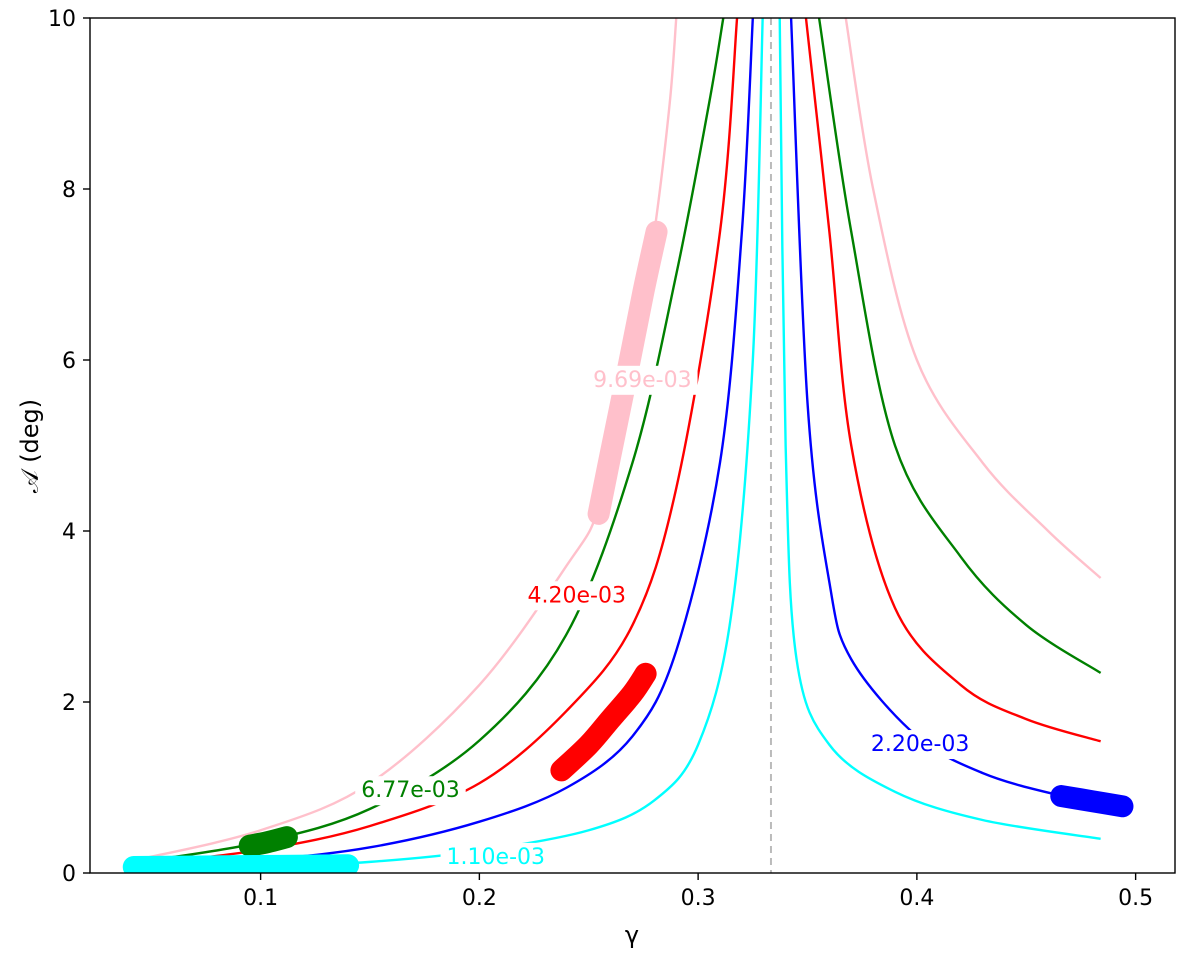  I want to click on contour-label-1: 6.77e-03, so click(410, 790).